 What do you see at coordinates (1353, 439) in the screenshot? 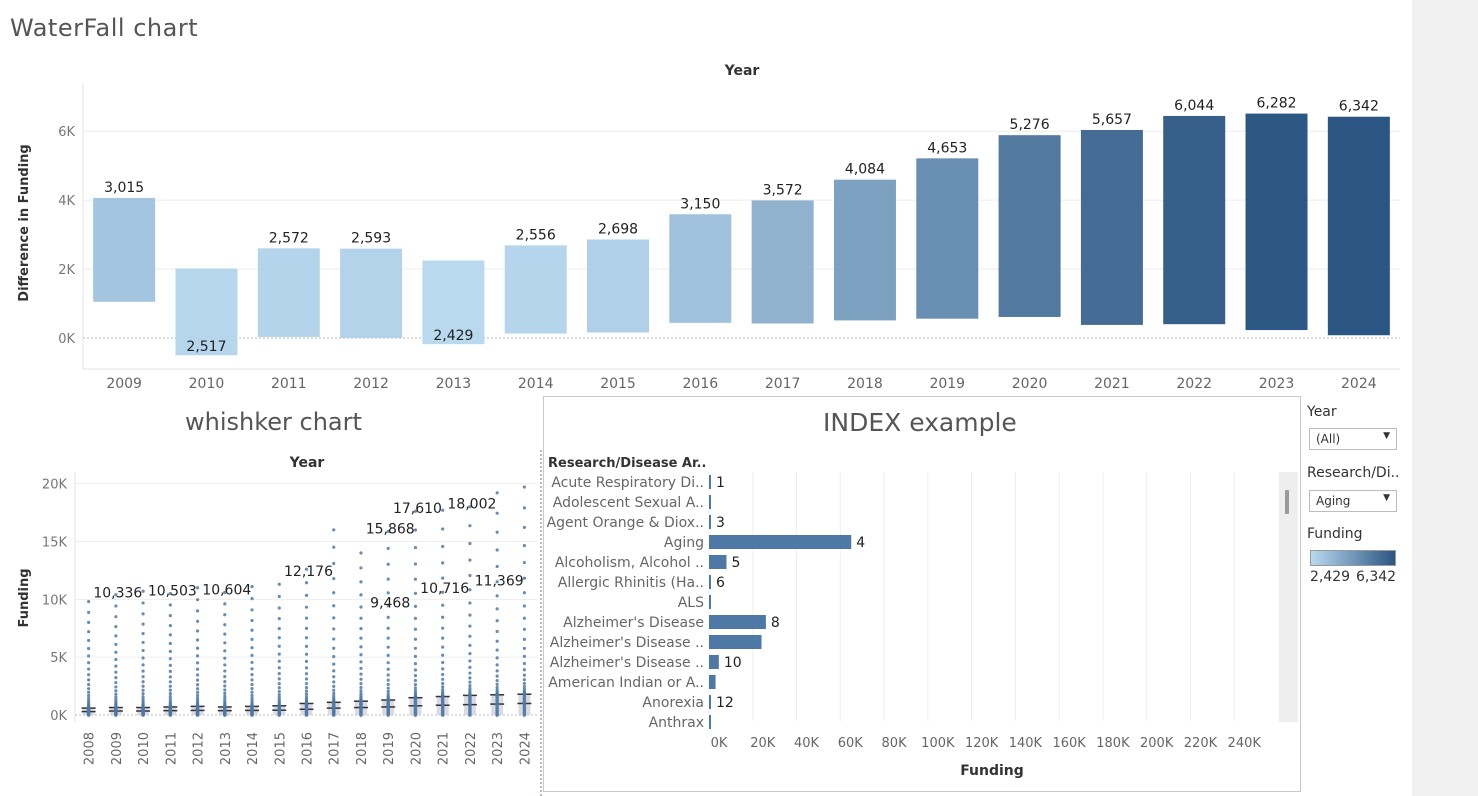
I see `year-filter-dropdown: (All) ▼` at bounding box center [1353, 439].